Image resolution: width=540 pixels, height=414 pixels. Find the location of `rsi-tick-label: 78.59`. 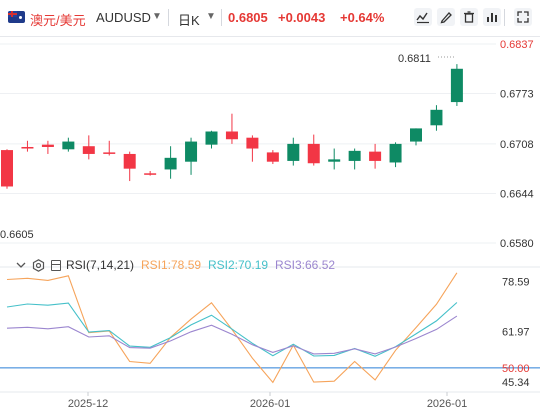

rsi-tick-label: 78.59 is located at coordinates (516, 282).